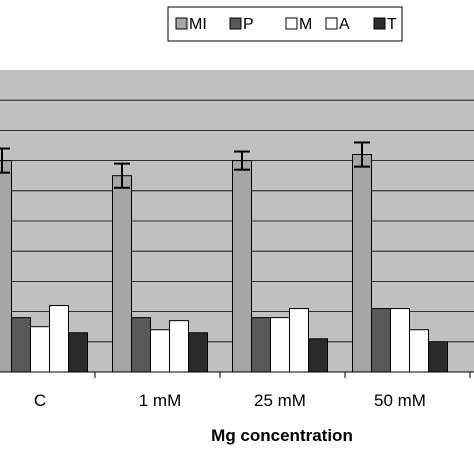 This screenshot has height=474, width=474. What do you see at coordinates (185, 165) in the screenshot?
I see `error-bars` at bounding box center [185, 165].